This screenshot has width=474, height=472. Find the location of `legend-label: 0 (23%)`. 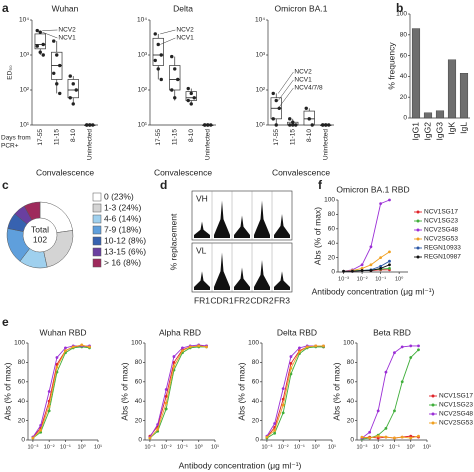

legend-label: 0 (23%) is located at coordinates (119, 196).